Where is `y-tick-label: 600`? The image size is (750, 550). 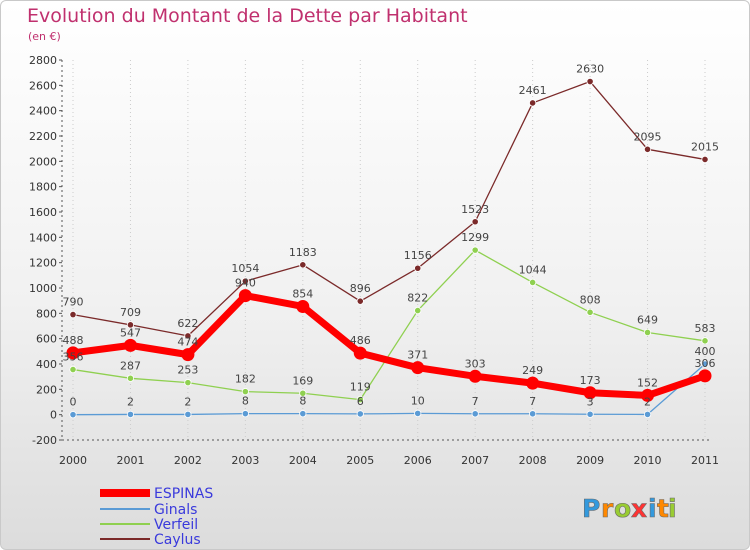
y-tick-label: 600 is located at coordinates (46, 339).